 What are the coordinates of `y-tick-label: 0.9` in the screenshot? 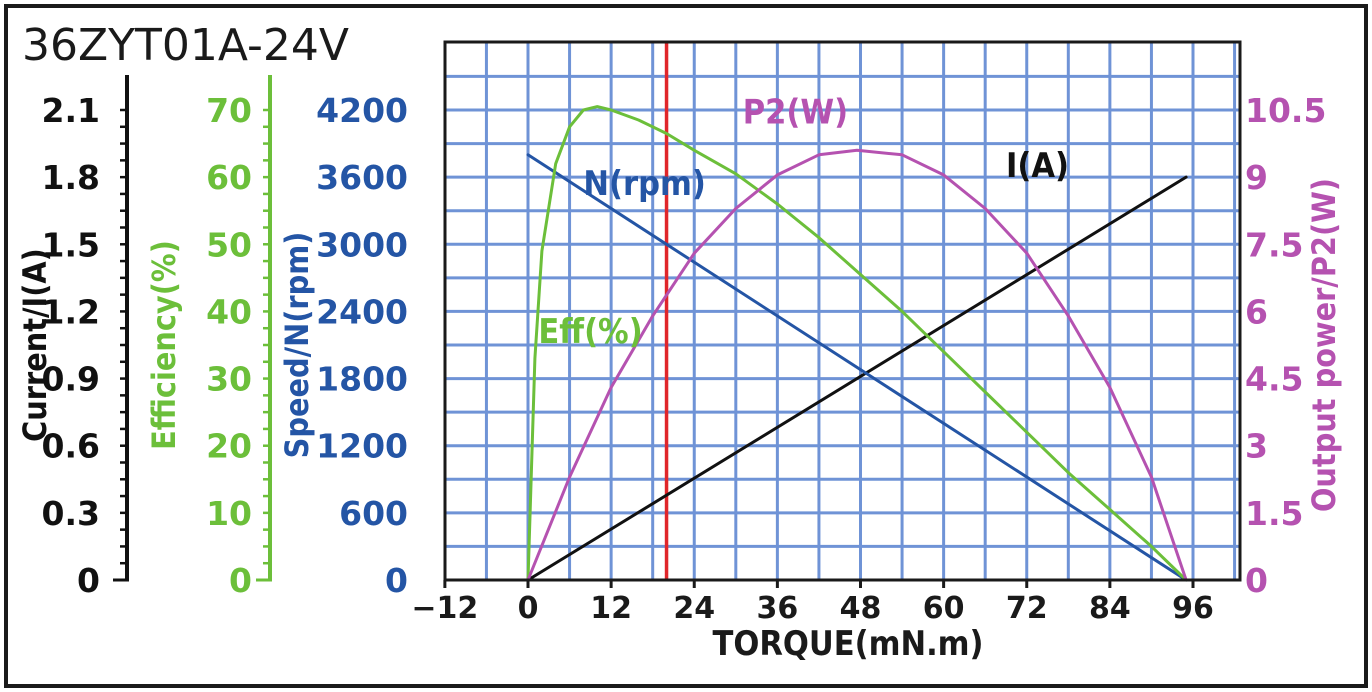 It's located at (71, 379).